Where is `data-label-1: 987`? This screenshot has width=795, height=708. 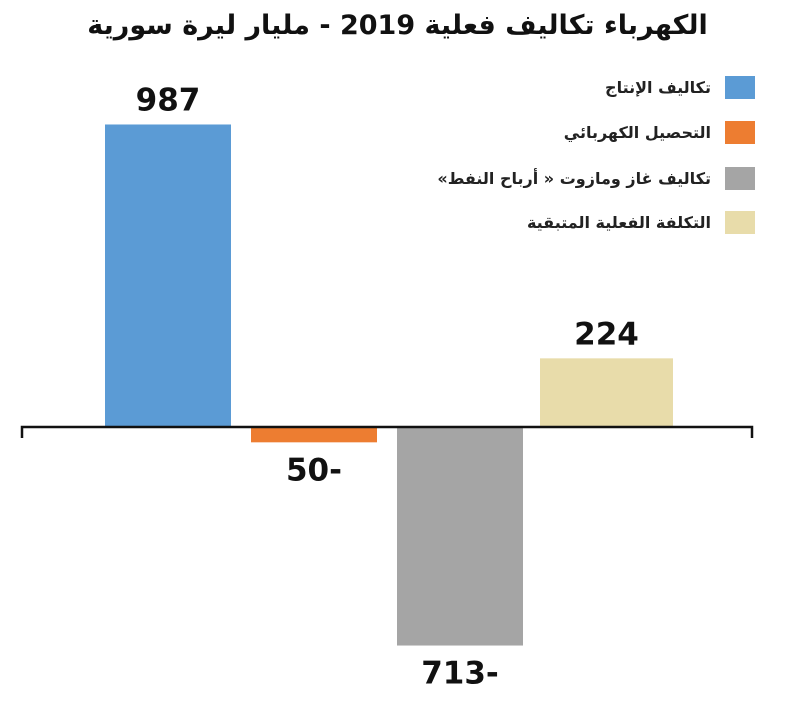 data-label-1: 987 is located at coordinates (168, 100).